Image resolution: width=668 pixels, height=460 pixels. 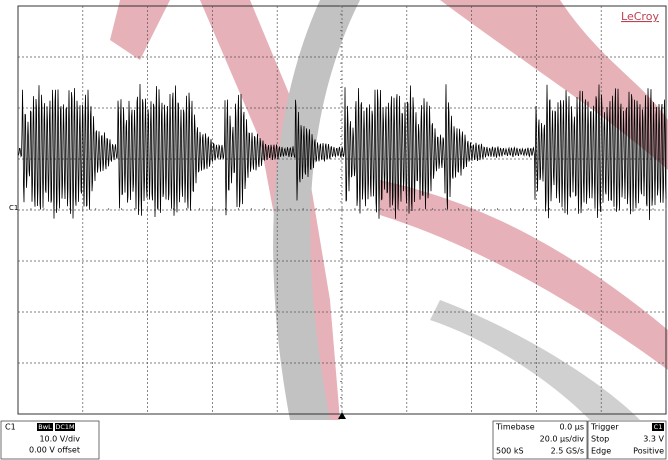 I want to click on channel-name: C1, so click(x=10, y=427).